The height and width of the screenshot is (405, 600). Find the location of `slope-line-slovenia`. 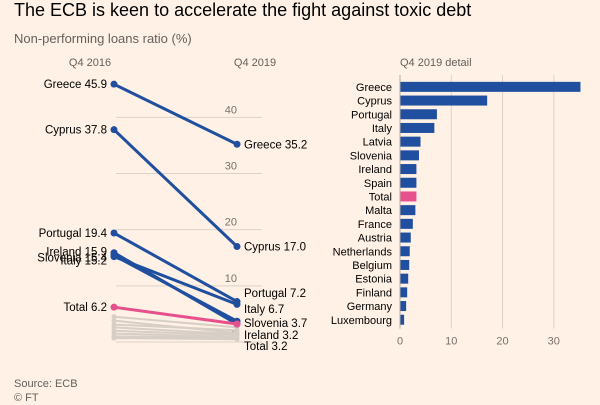

slope-line-slovenia is located at coordinates (175, 288).